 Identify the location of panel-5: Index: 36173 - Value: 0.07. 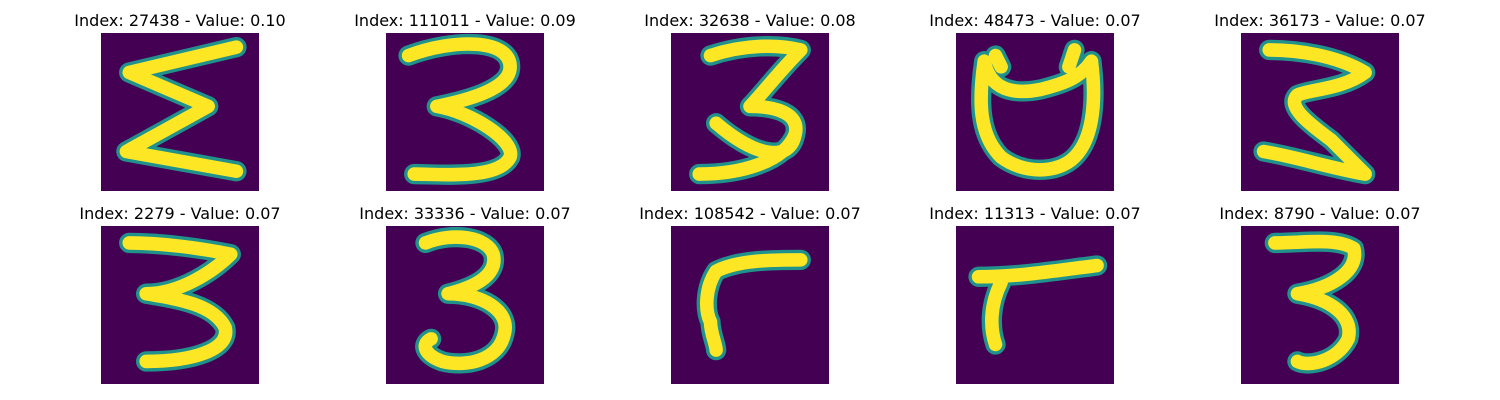
(1320, 106).